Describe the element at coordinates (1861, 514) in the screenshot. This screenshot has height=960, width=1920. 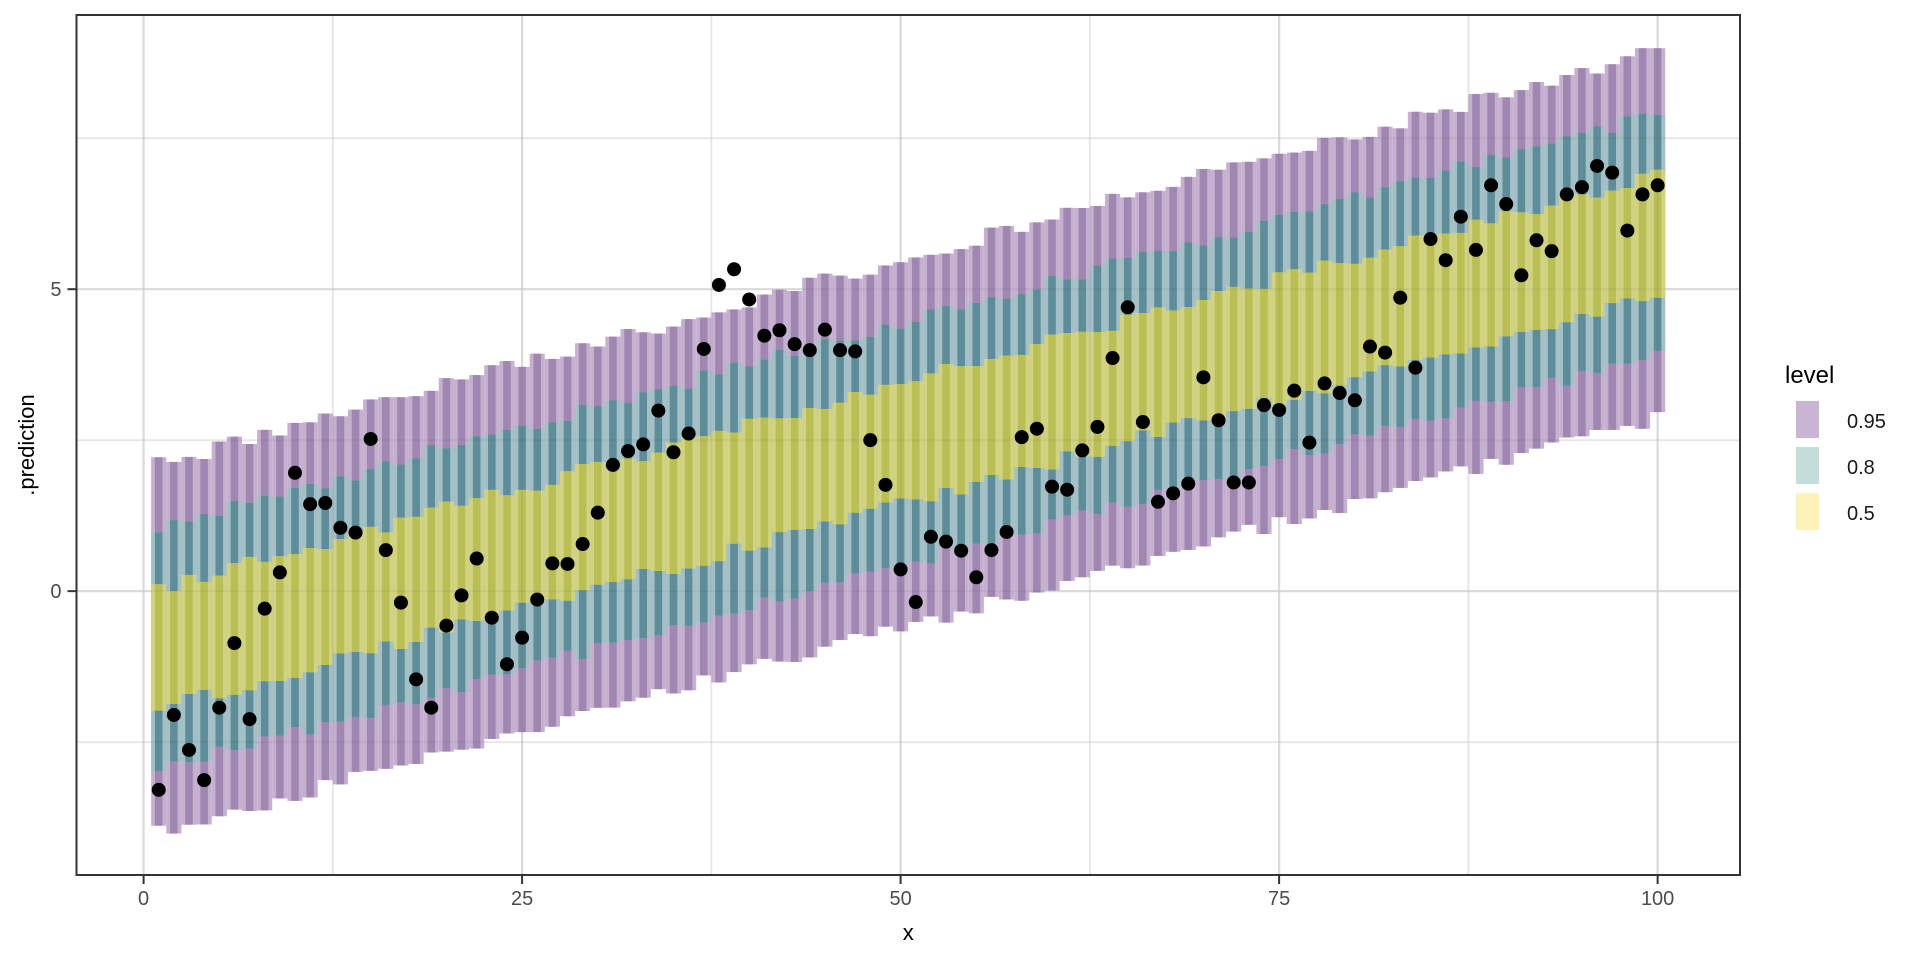
I see `legend-label: 0.5` at that location.